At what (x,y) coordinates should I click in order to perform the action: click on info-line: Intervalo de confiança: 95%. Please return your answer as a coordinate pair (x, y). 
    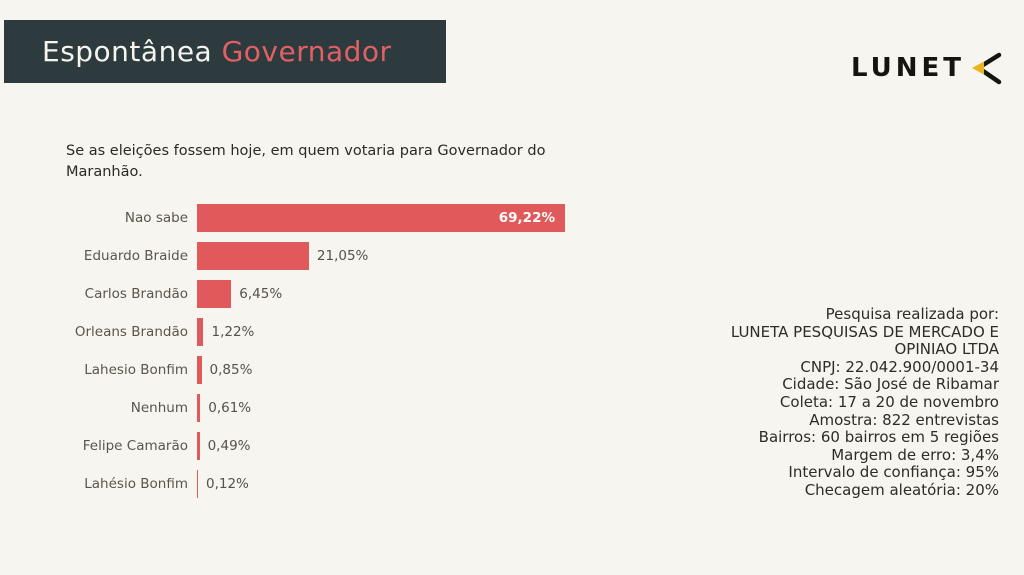
    Looking at the image, I should click on (893, 472).